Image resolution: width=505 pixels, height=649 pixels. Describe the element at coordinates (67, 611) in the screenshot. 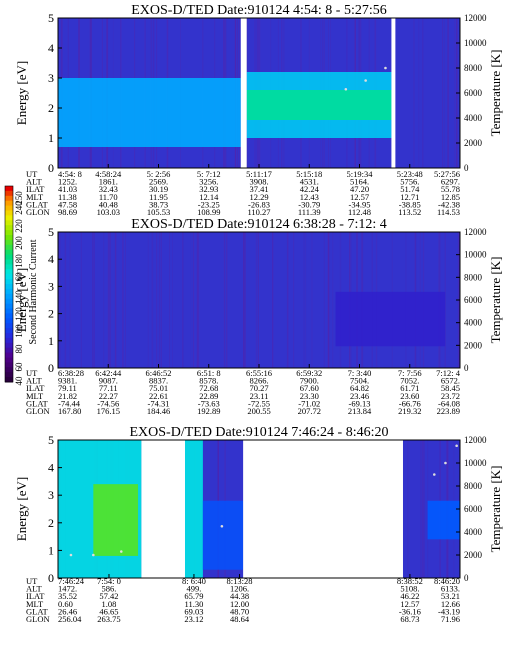

I see `panel-3-ephemeris-cell: 26.46` at that location.